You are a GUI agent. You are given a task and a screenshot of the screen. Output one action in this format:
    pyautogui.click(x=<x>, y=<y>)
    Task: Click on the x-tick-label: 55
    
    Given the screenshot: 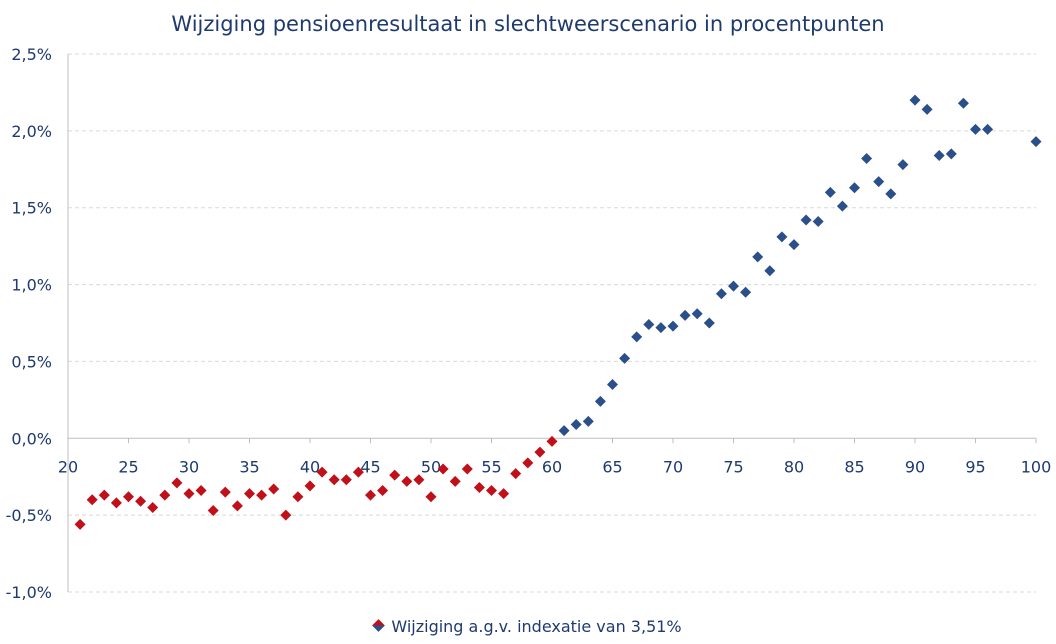 What is the action you would take?
    pyautogui.click(x=491, y=466)
    